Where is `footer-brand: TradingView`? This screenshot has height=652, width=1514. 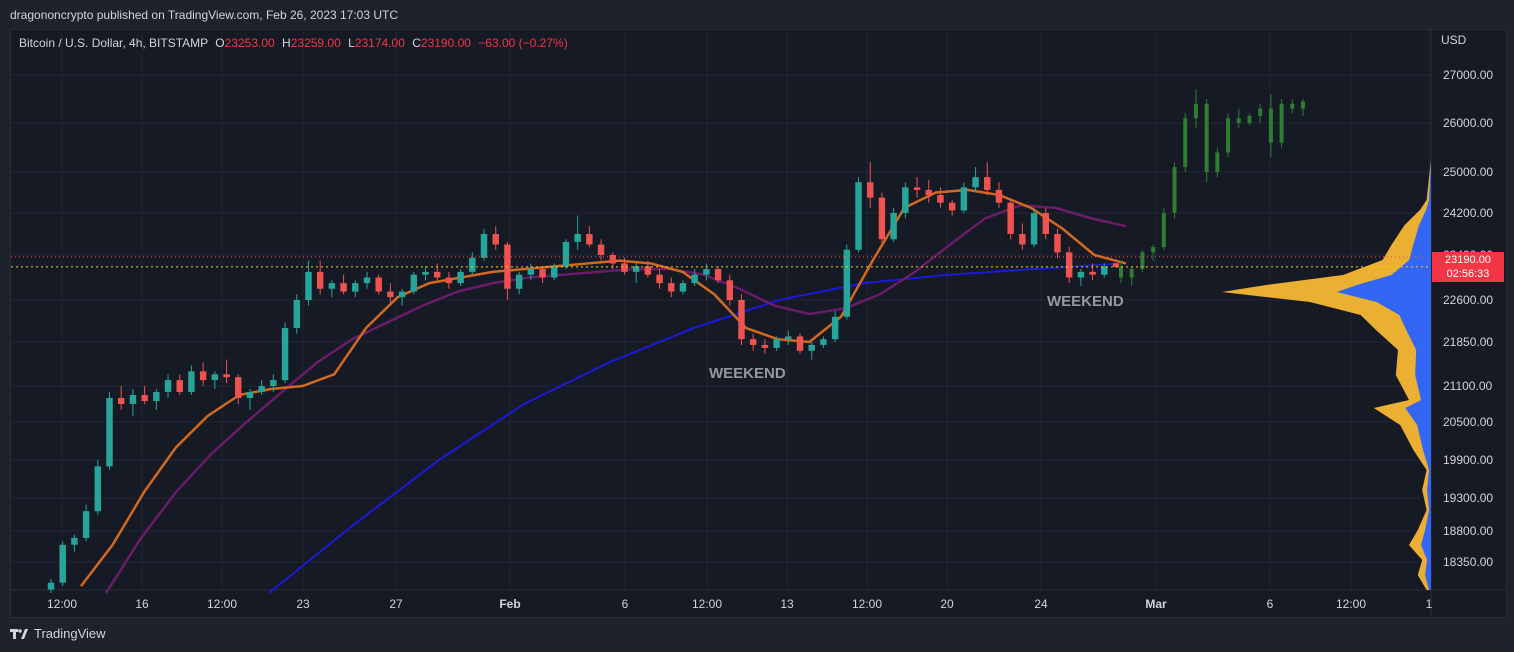 footer-brand: TradingView is located at coordinates (70, 633).